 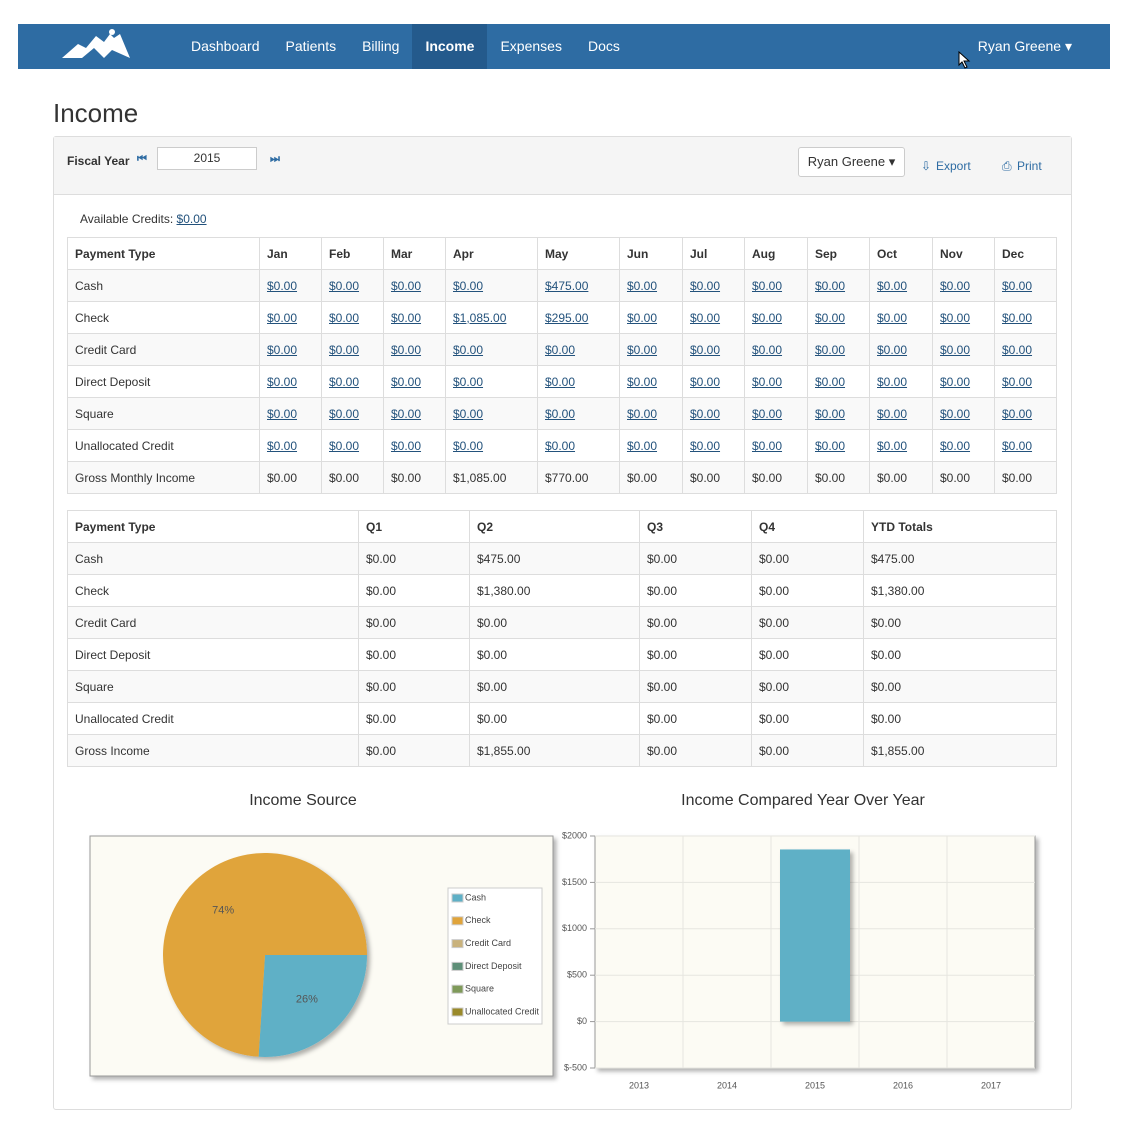 I want to click on year-input: 2015, so click(x=207, y=158).